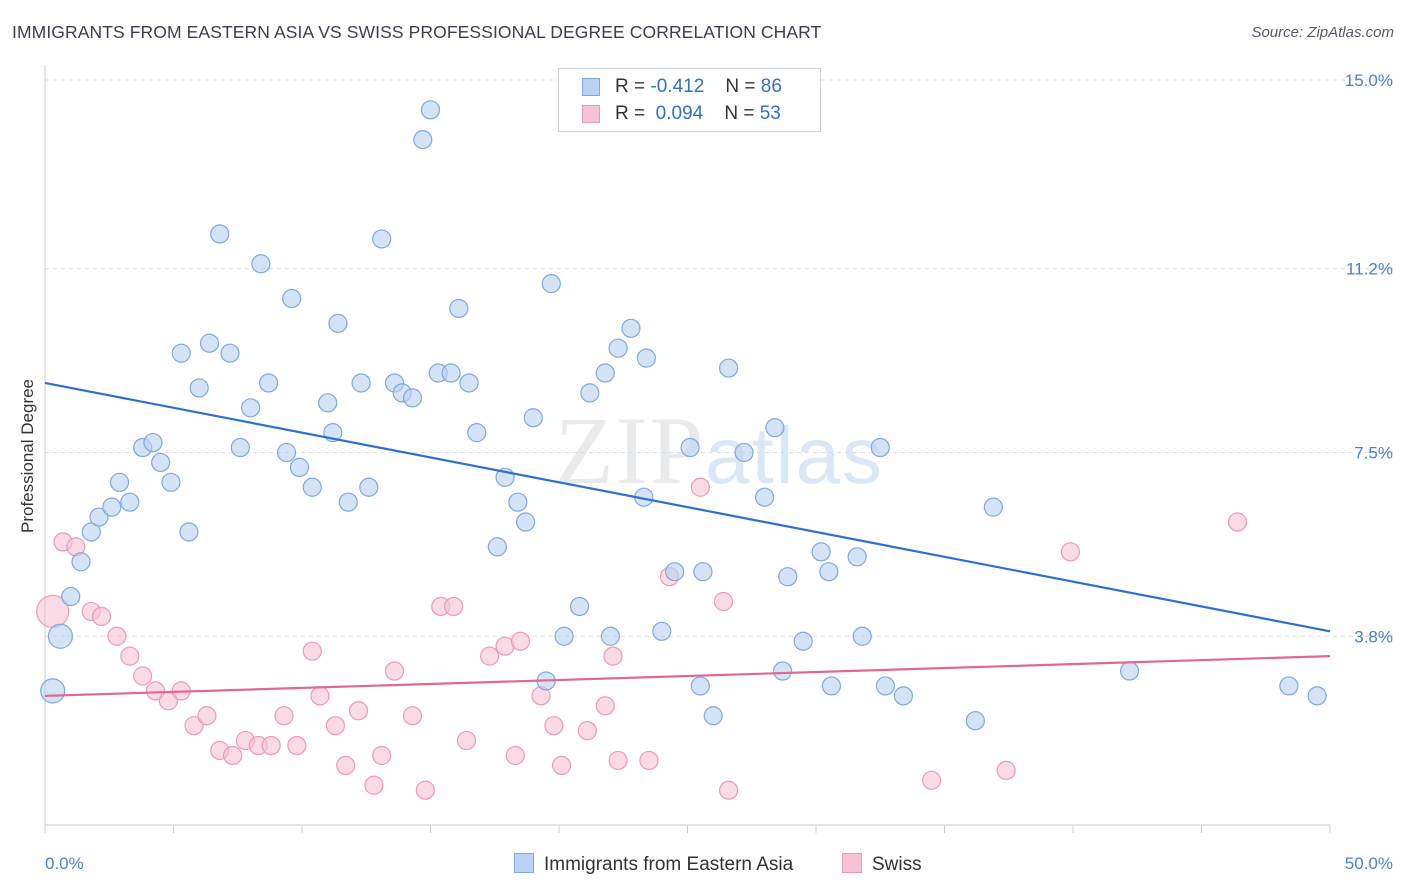  I want to click on legend-r-value-2: 0.094, so click(679, 113).